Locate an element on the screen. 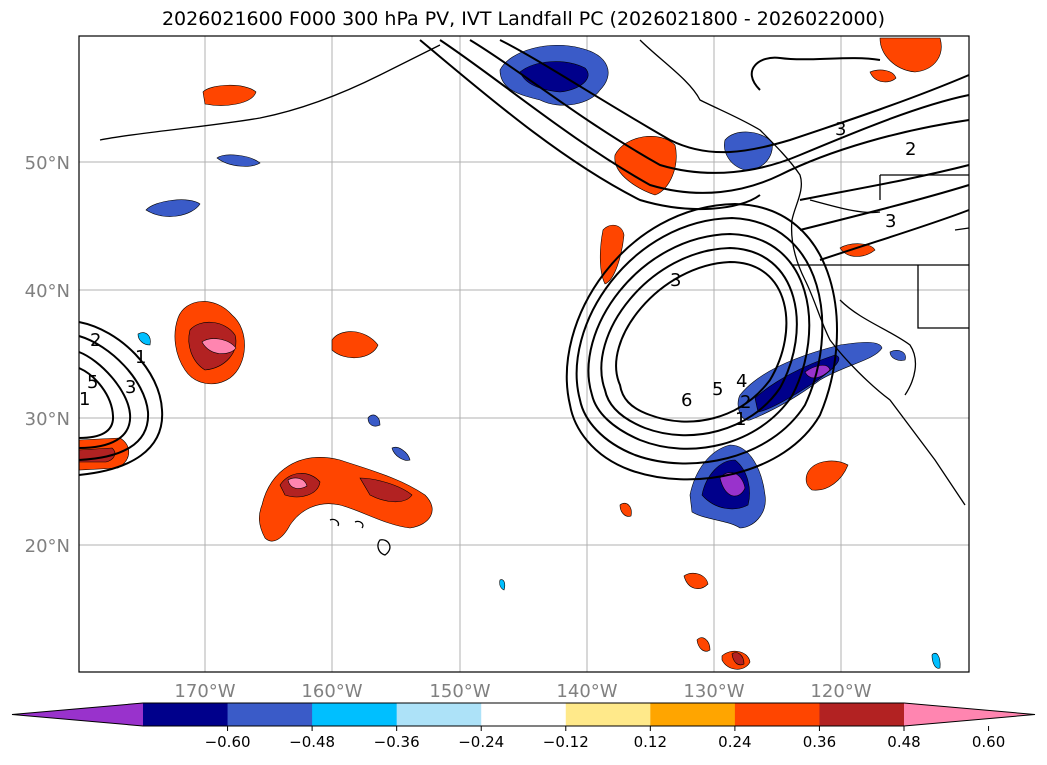 This screenshot has height=765, width=1047. contour-label: 6 is located at coordinates (686, 400).